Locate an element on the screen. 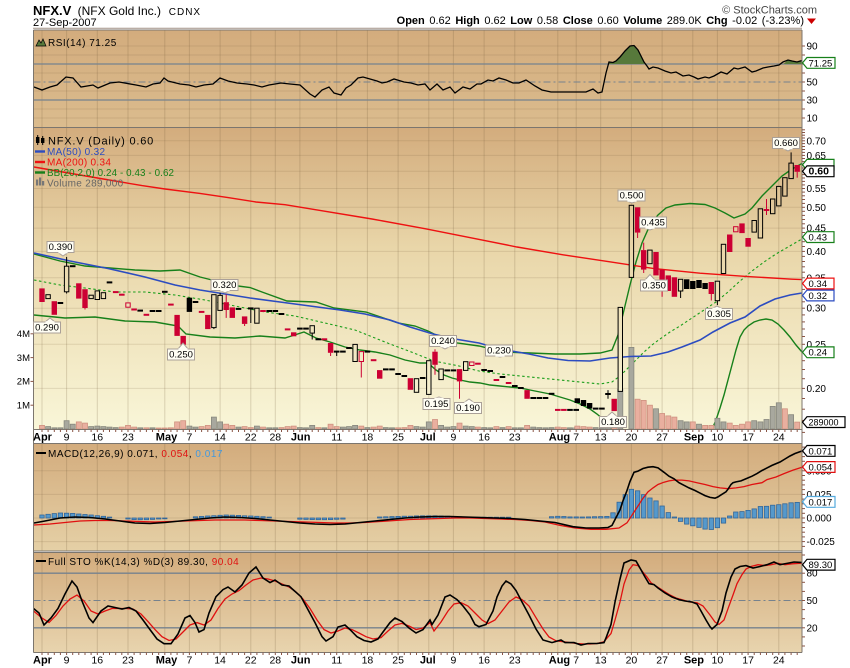 Image resolution: width=850 pixels, height=668 pixels. svg-text: 0.290 is located at coordinates (47, 328).